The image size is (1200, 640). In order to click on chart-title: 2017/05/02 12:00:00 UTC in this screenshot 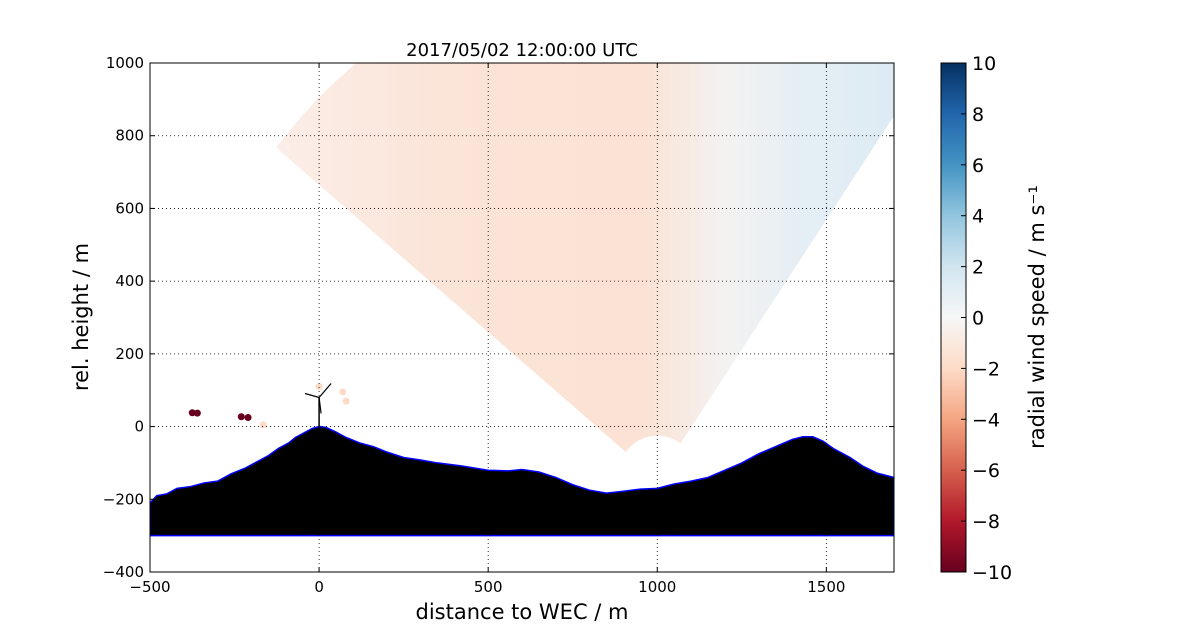, I will do `click(522, 50)`.